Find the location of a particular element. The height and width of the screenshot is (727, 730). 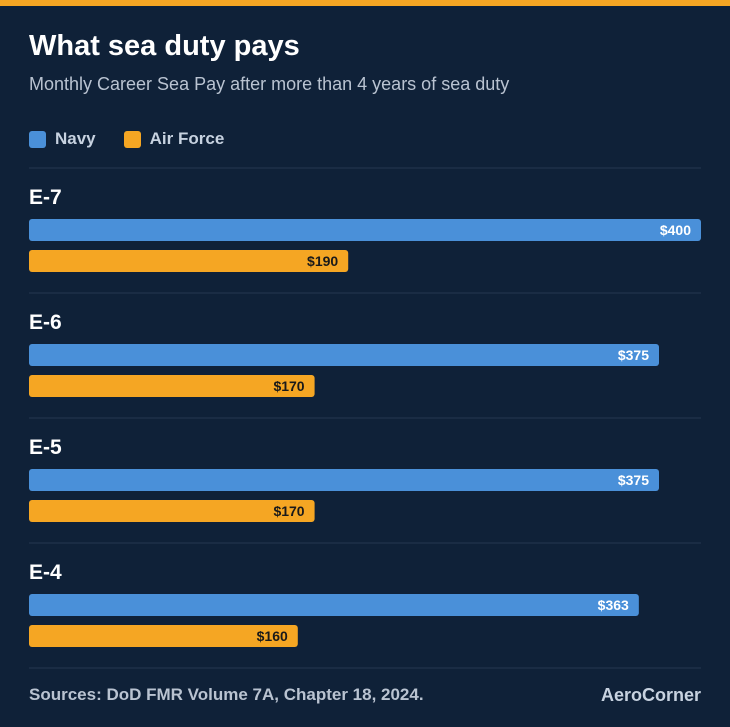

data-label: $363 is located at coordinates (613, 605).